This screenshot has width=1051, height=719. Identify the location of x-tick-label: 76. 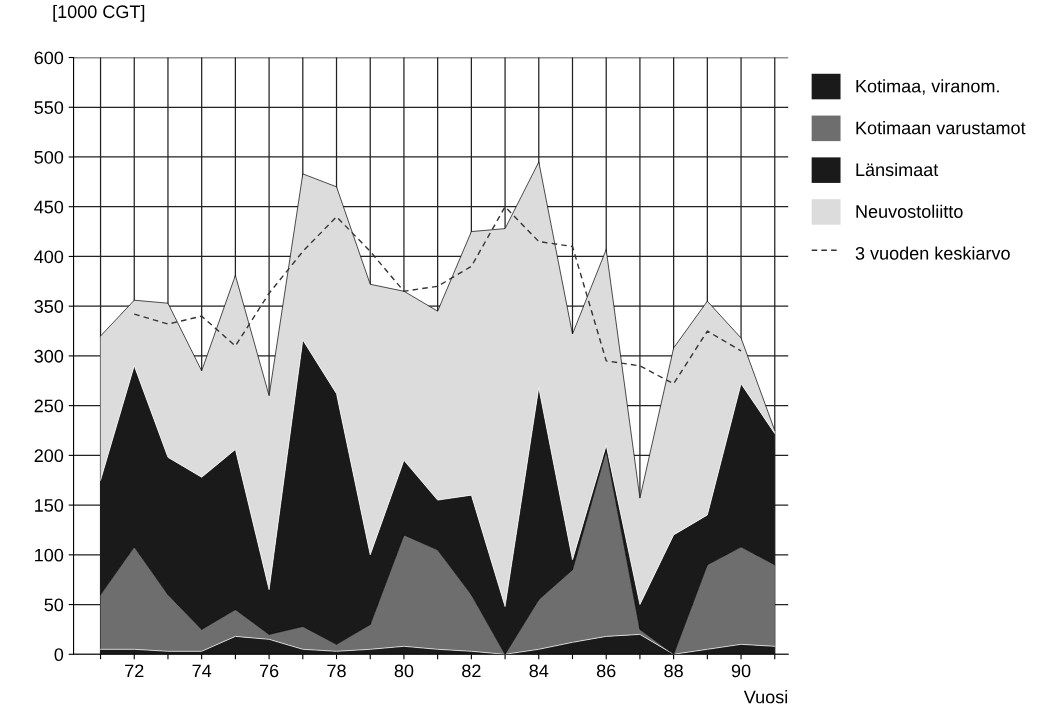
(269, 671).